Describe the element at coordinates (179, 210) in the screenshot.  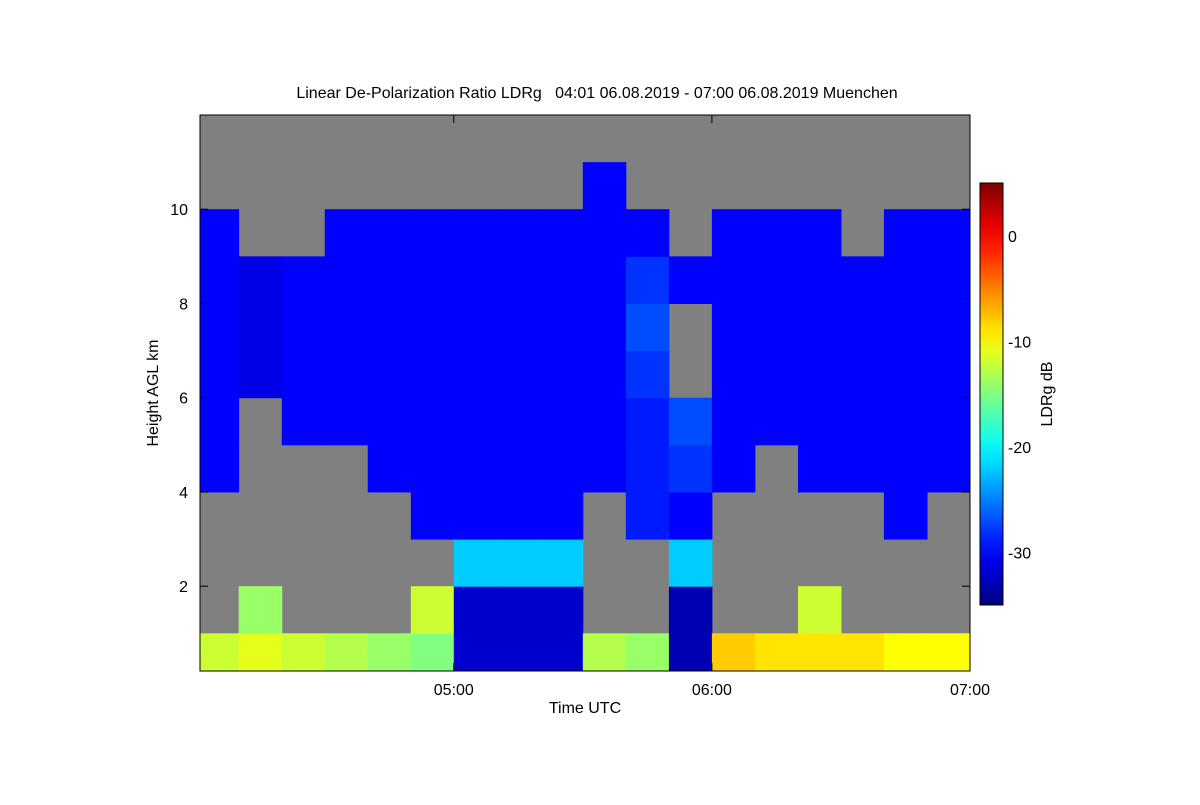
I see `y-tick-label: 10` at that location.